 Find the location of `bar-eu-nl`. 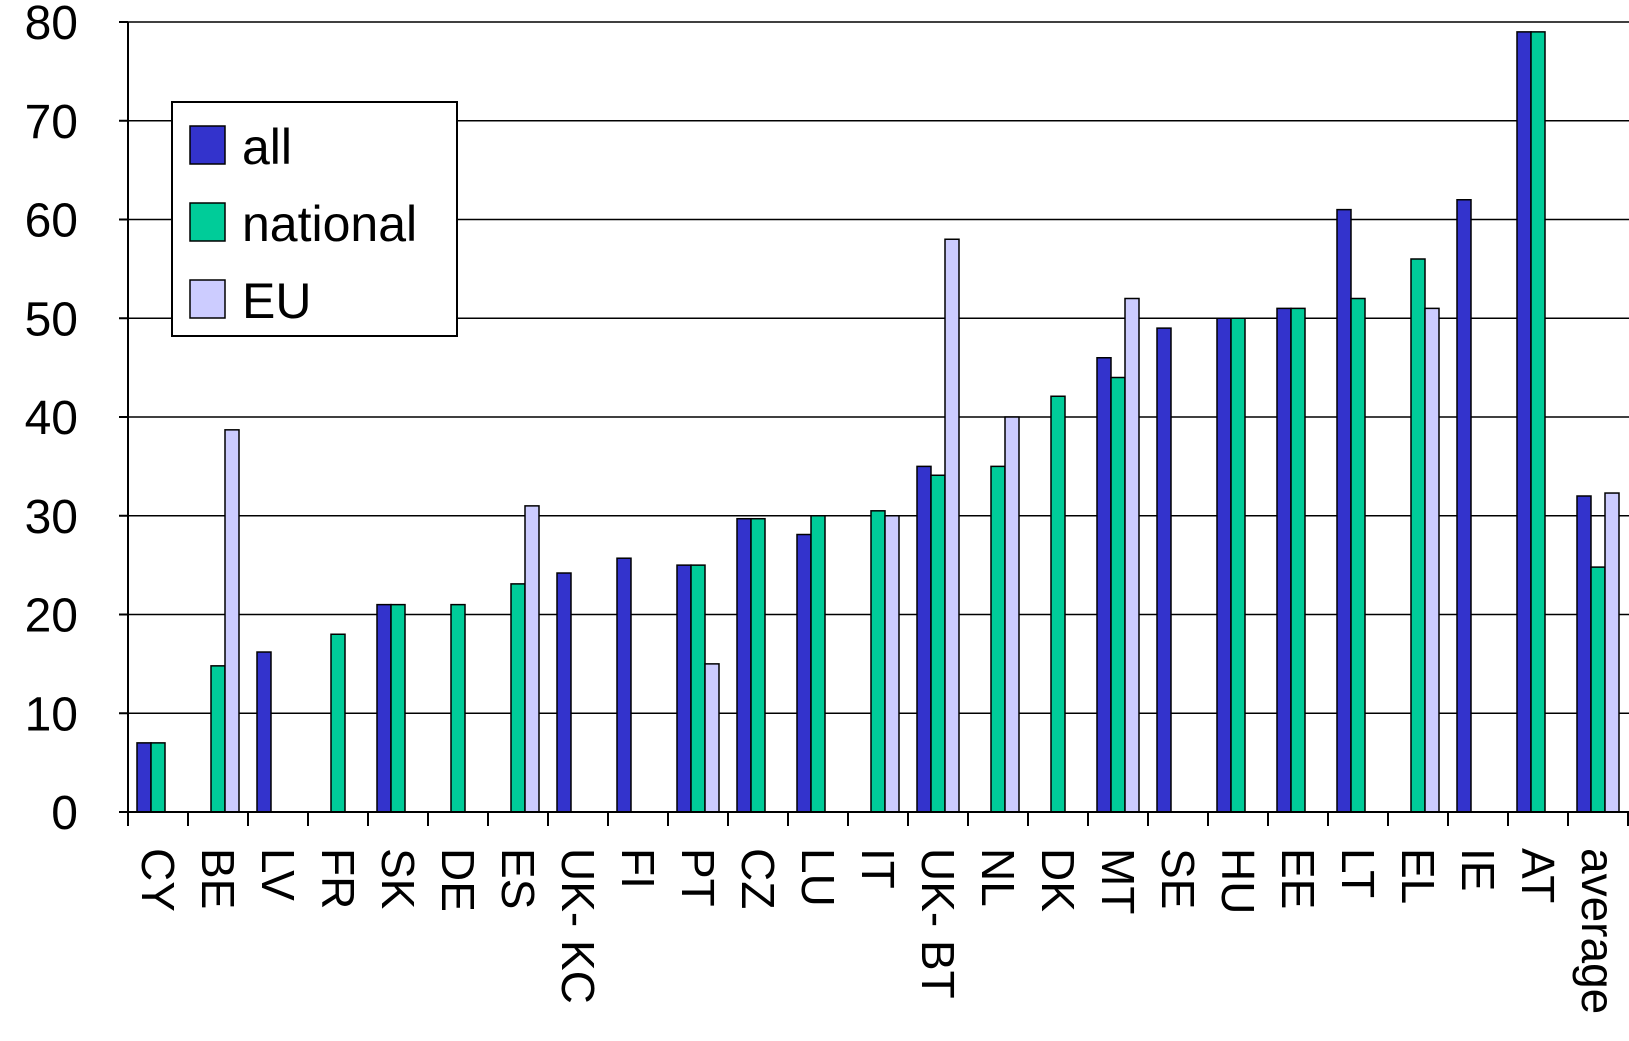

bar-eu-nl is located at coordinates (1012, 614).